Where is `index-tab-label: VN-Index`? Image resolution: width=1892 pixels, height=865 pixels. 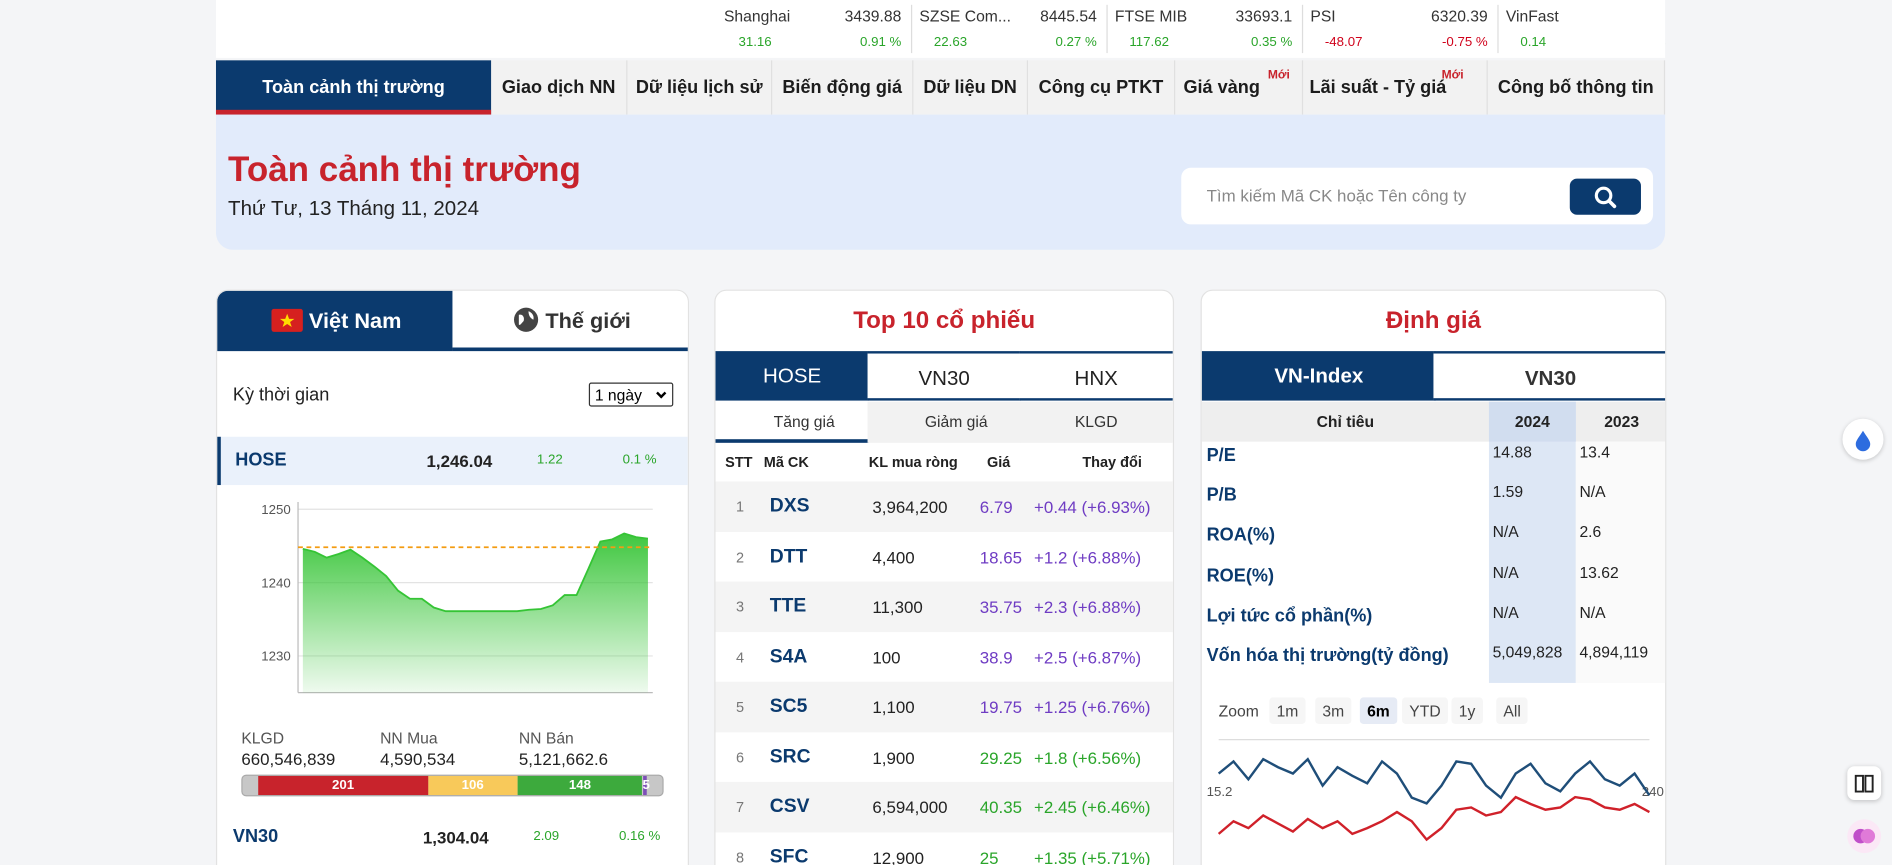
index-tab-label: VN-Index is located at coordinates (1319, 376).